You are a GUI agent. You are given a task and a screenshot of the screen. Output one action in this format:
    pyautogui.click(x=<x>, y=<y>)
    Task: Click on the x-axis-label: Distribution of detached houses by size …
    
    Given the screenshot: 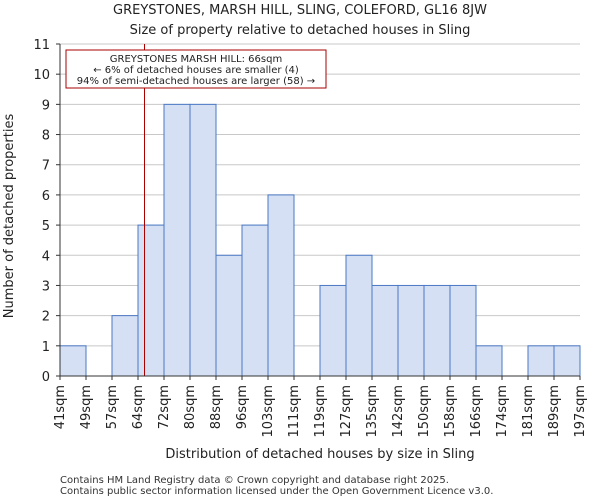 What is the action you would take?
    pyautogui.click(x=319, y=454)
    